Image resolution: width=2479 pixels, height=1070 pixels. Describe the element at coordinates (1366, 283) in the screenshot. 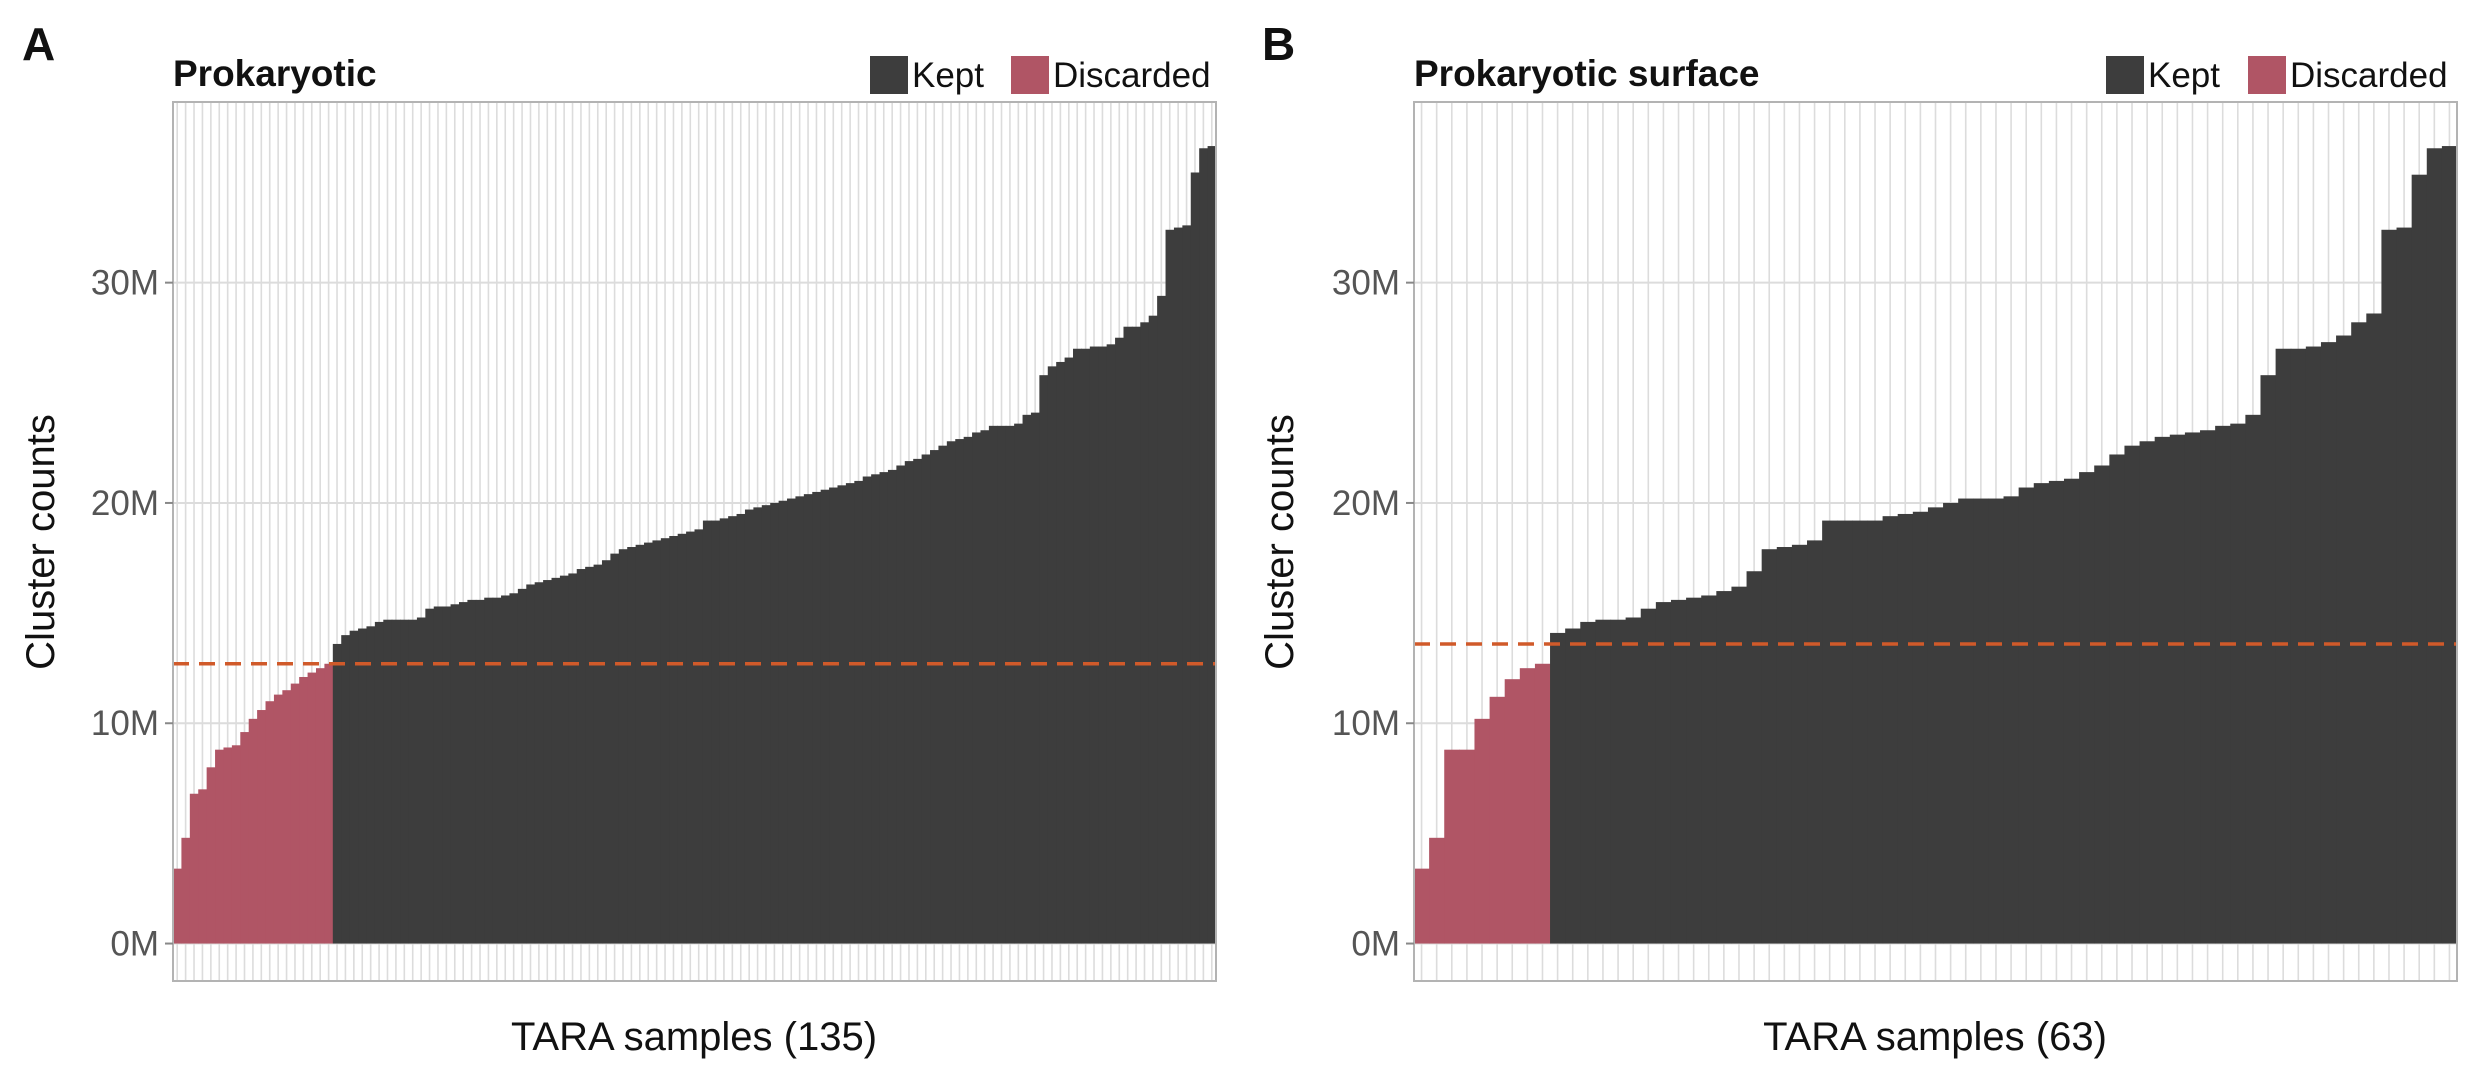

I see `y-tick-label: 30M` at that location.